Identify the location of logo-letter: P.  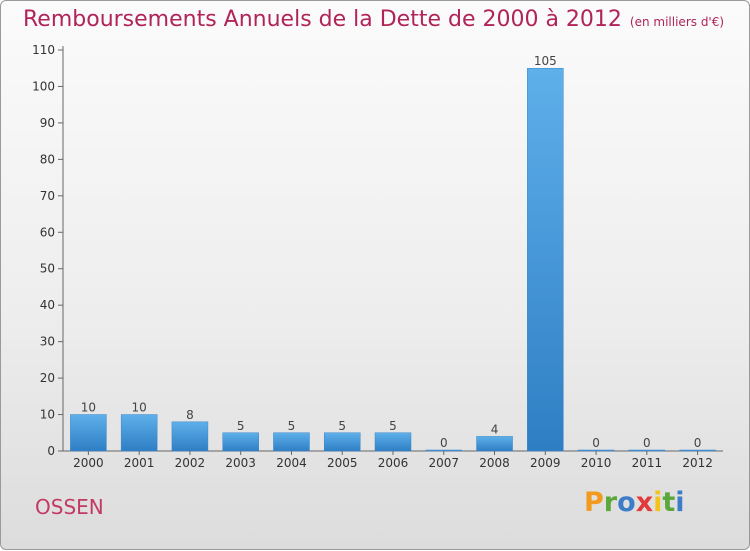
(594, 502).